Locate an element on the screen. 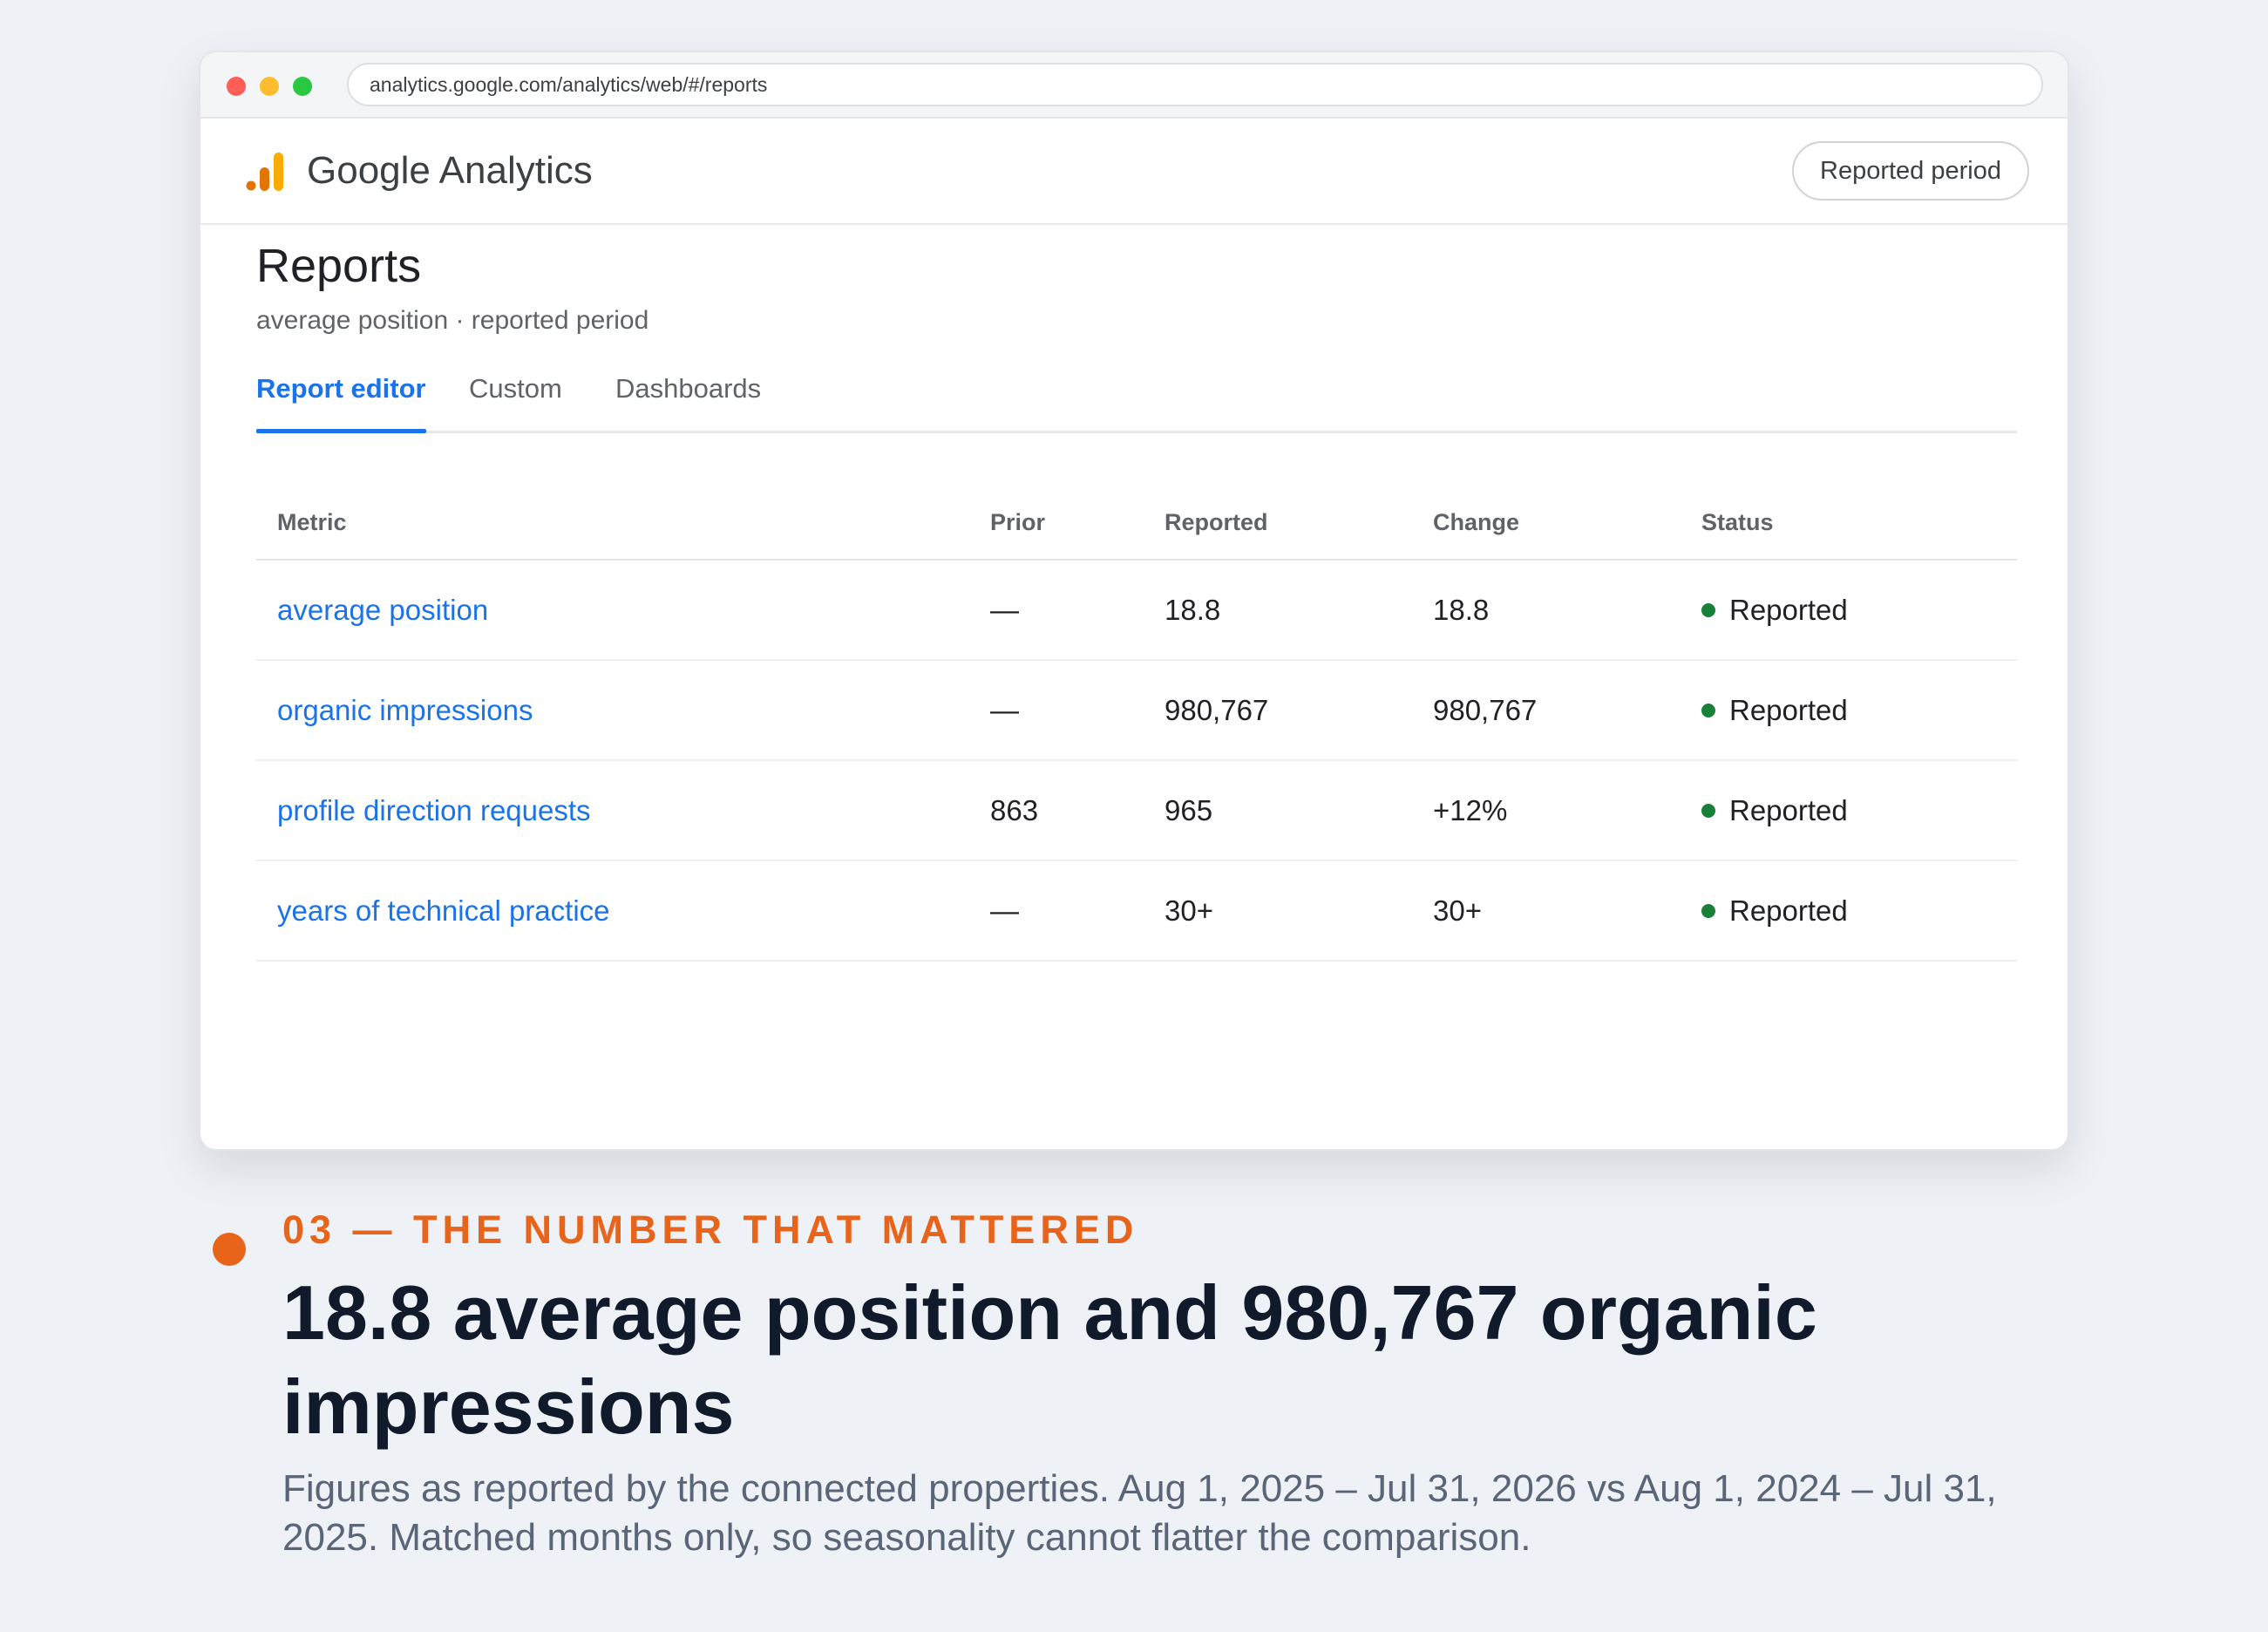  column-header-status: Status is located at coordinates (1859, 523).